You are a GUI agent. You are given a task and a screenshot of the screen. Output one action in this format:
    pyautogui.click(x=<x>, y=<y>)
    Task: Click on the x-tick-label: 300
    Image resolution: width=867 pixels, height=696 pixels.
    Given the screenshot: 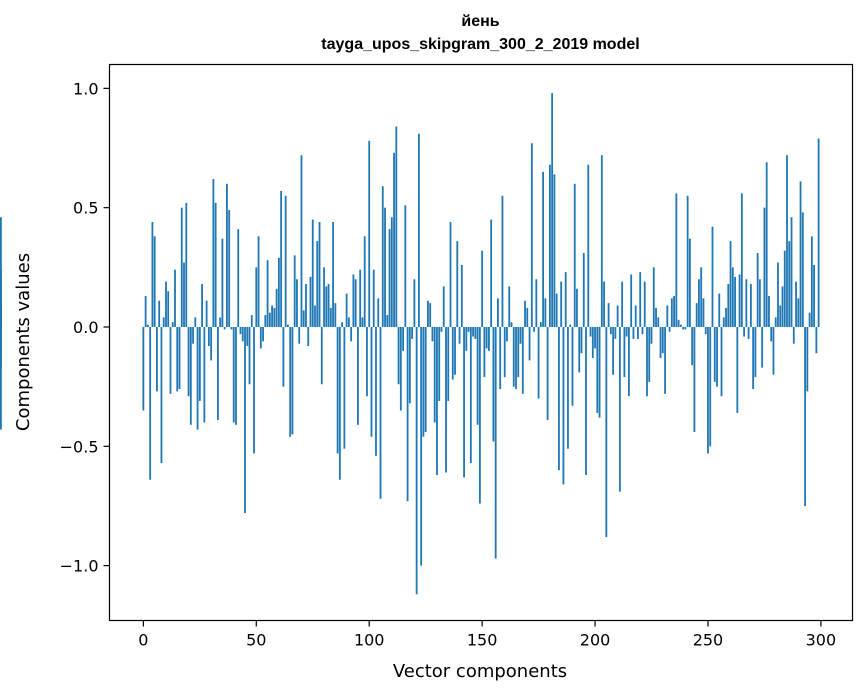 What is the action you would take?
    pyautogui.click(x=821, y=640)
    